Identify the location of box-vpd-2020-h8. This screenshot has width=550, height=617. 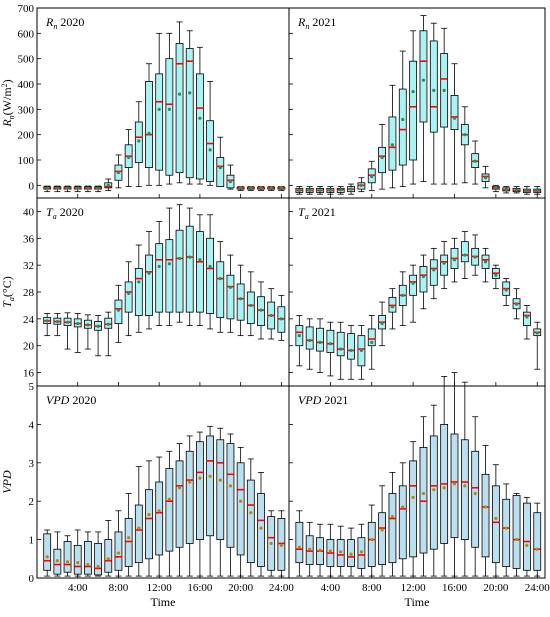
(118, 543).